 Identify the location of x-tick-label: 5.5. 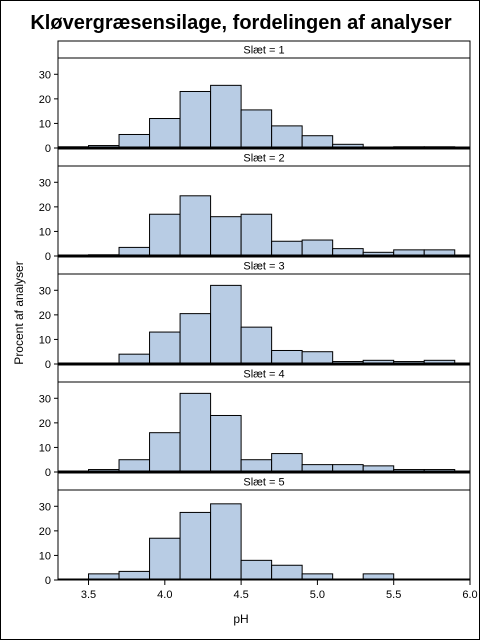
(393, 595).